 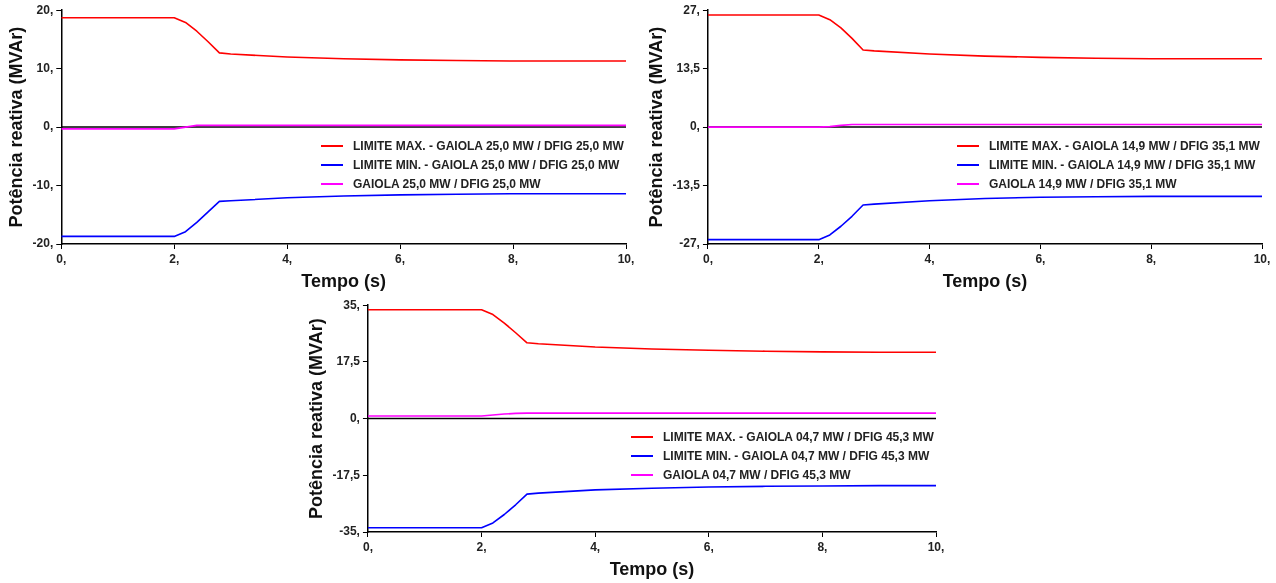 I want to click on legend-label: GAIOLA 04,7 MW / DFIG 45,3 MW, so click(x=757, y=475).